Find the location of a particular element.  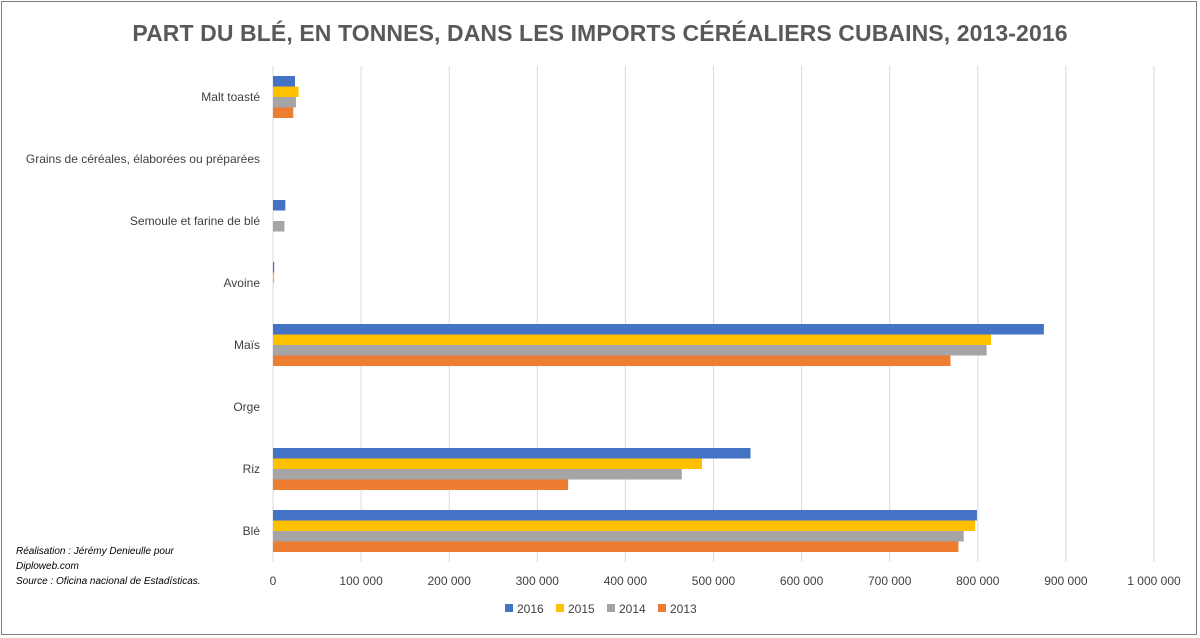

legend-swatch-2016 is located at coordinates (509, 608).